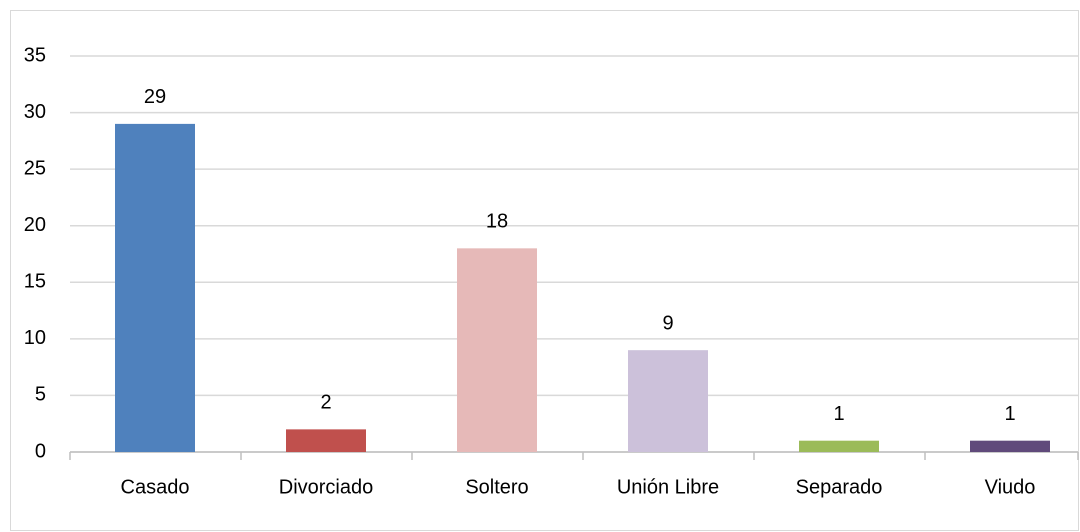 The image size is (1080, 532). Describe the element at coordinates (497, 222) in the screenshot. I see `data-label: 18` at that location.